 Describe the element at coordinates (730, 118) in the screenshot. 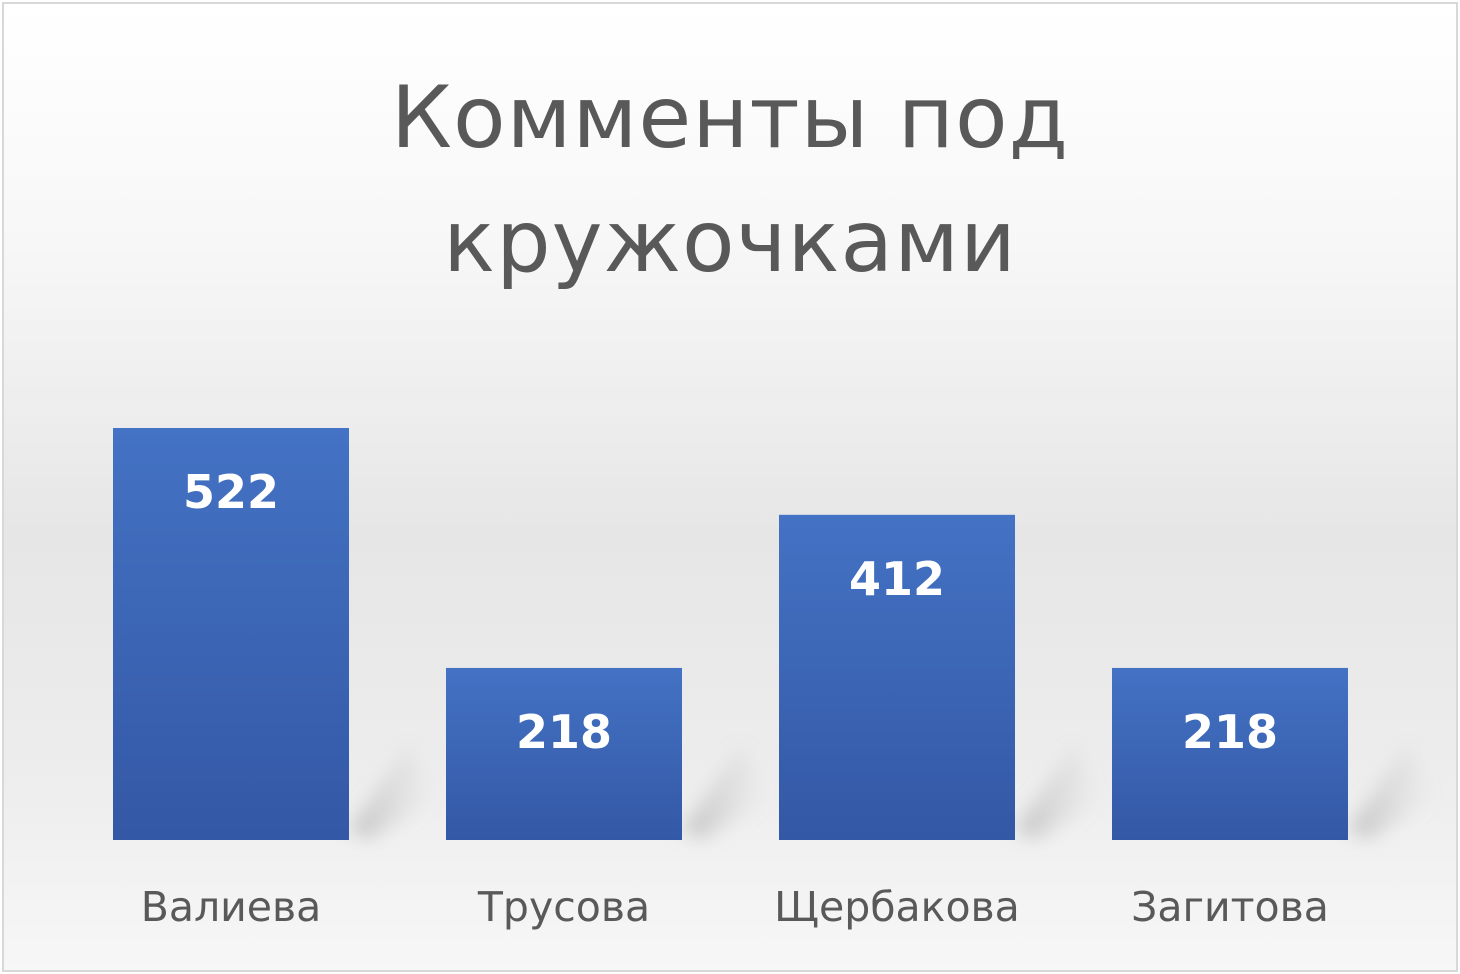

I see `chart-title-line-1: Комменты под` at that location.